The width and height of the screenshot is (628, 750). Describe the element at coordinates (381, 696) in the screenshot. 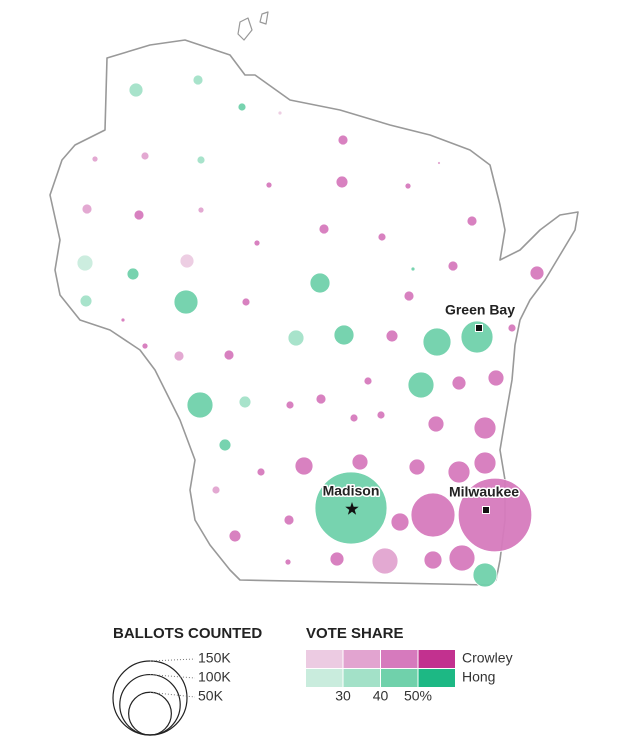

I see `share-tick-label: 40` at that location.